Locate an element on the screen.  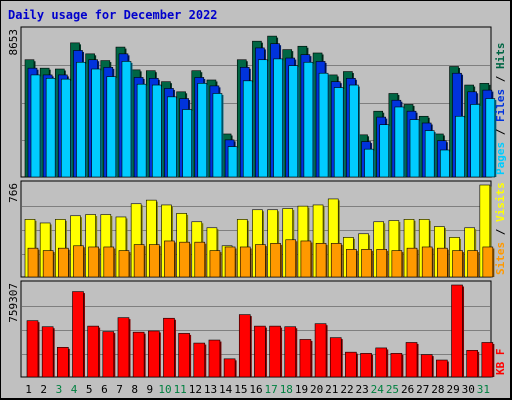
legend-visits: Visits is located at coordinates (500, 202).